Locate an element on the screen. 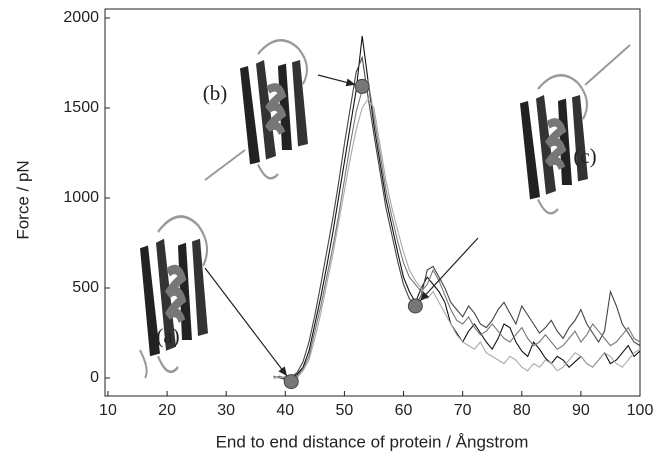  y-tick-label: 1000 is located at coordinates (81, 197).